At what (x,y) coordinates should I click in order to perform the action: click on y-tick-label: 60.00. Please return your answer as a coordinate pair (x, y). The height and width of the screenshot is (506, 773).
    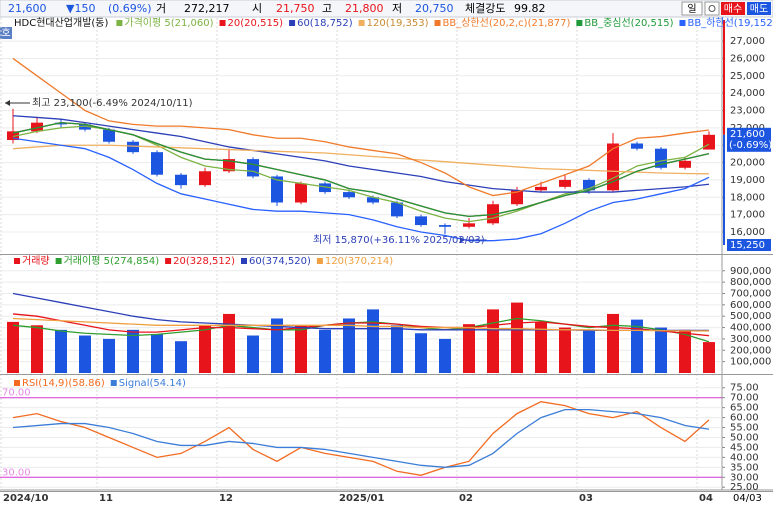
    Looking at the image, I should click on (744, 418).